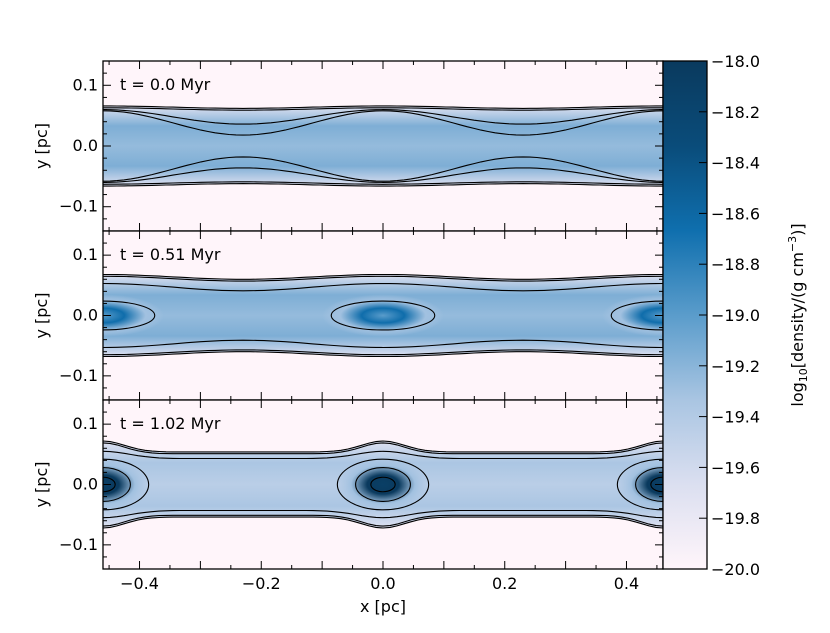  I want to click on filament-band, so click(383, 146).